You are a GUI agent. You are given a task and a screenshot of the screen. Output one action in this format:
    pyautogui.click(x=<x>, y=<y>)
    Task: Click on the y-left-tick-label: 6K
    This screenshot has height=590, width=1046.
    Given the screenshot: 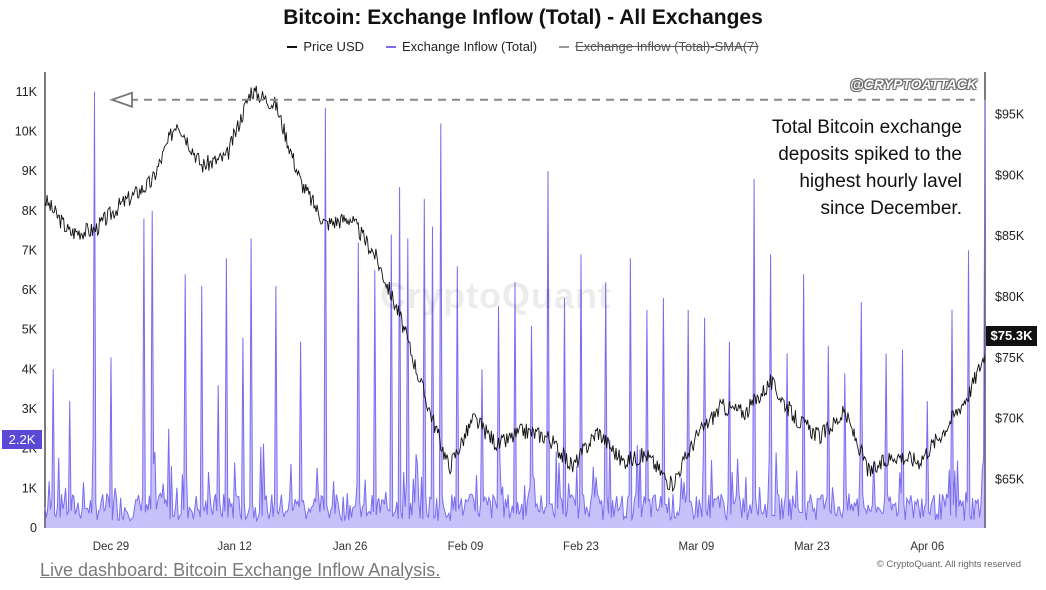 What is the action you would take?
    pyautogui.click(x=30, y=290)
    